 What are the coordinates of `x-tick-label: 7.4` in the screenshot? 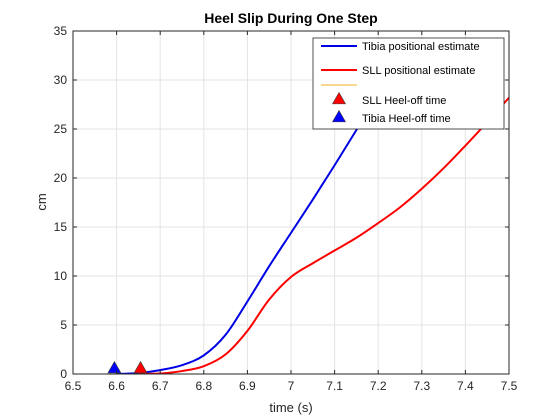 It's located at (465, 386).